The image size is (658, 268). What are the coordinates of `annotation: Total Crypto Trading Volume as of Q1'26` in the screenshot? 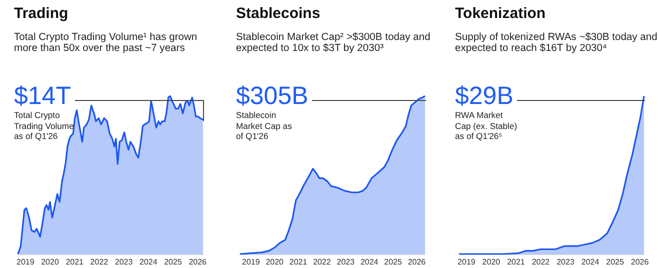 It's located at (44, 126).